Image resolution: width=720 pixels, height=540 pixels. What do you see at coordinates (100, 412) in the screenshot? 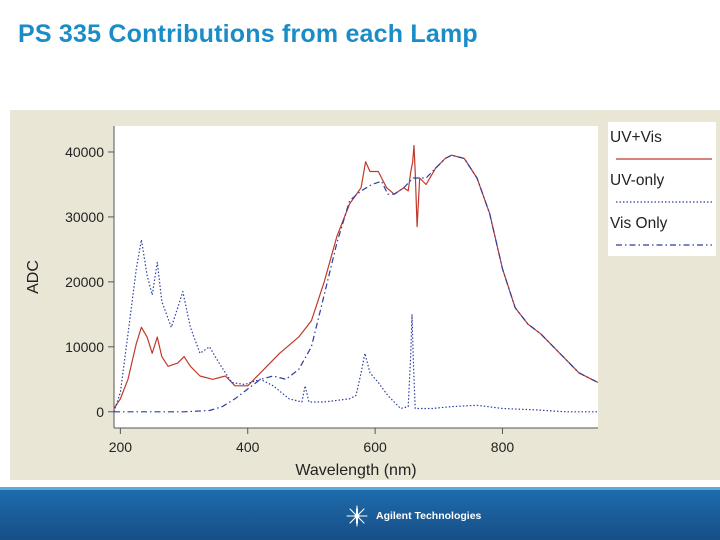
I see `y-tick-label: 0` at bounding box center [100, 412].